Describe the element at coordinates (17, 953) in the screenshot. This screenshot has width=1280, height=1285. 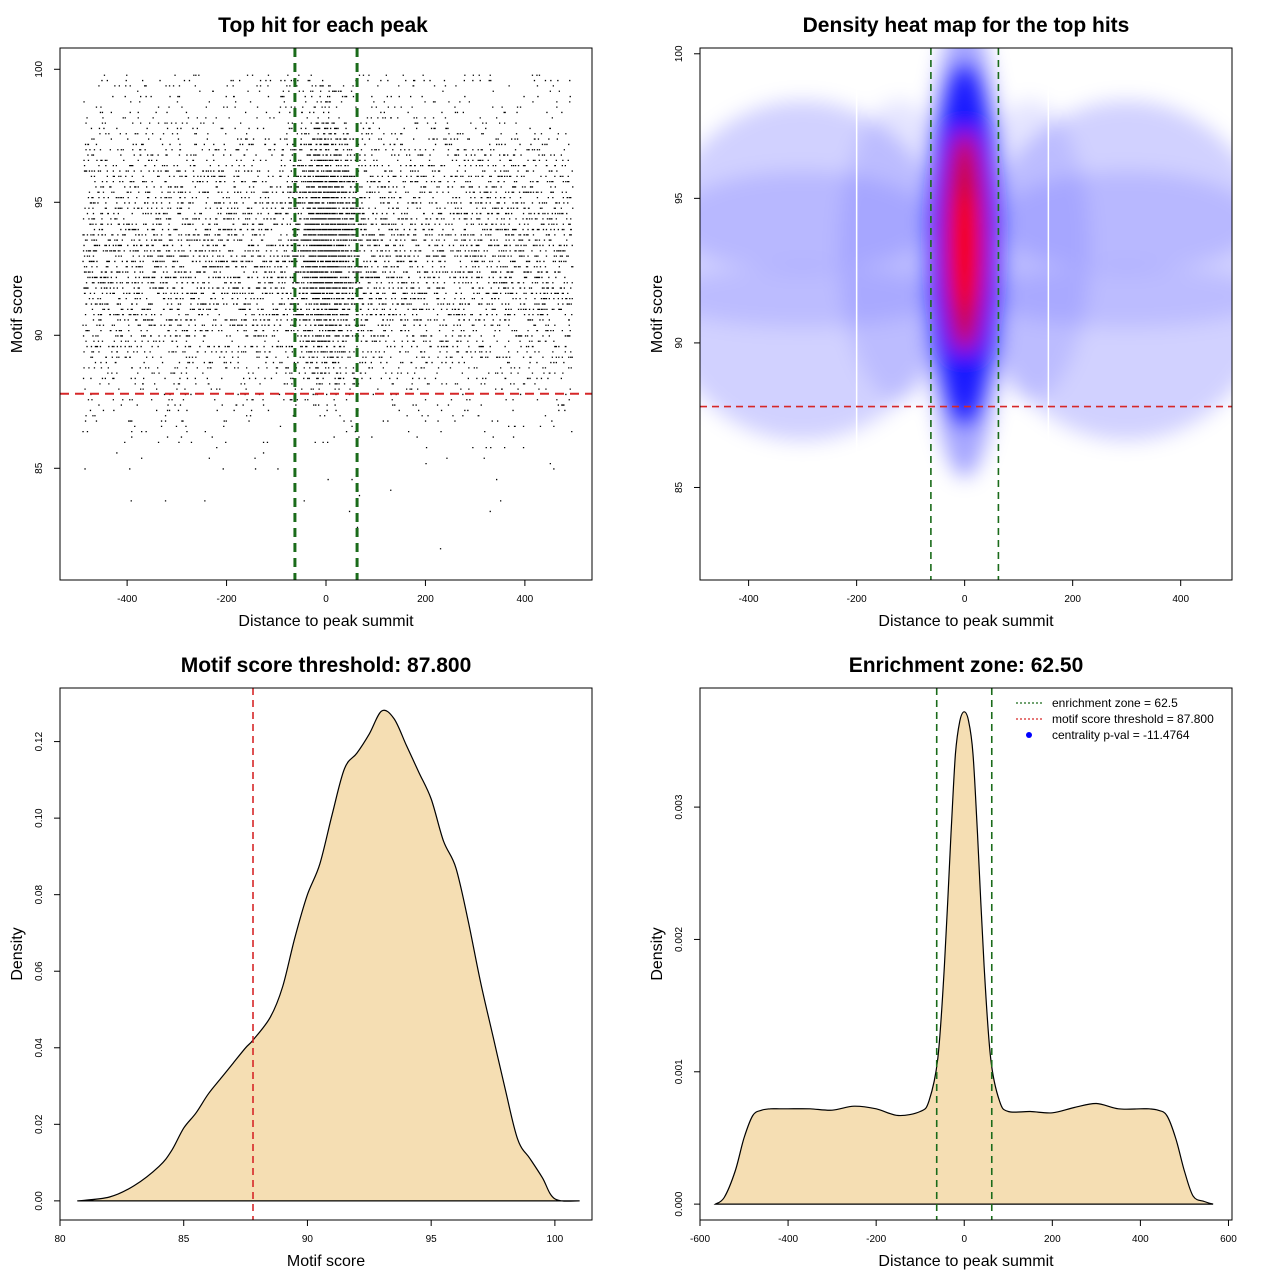
I see `score-density-y-label: Density` at that location.